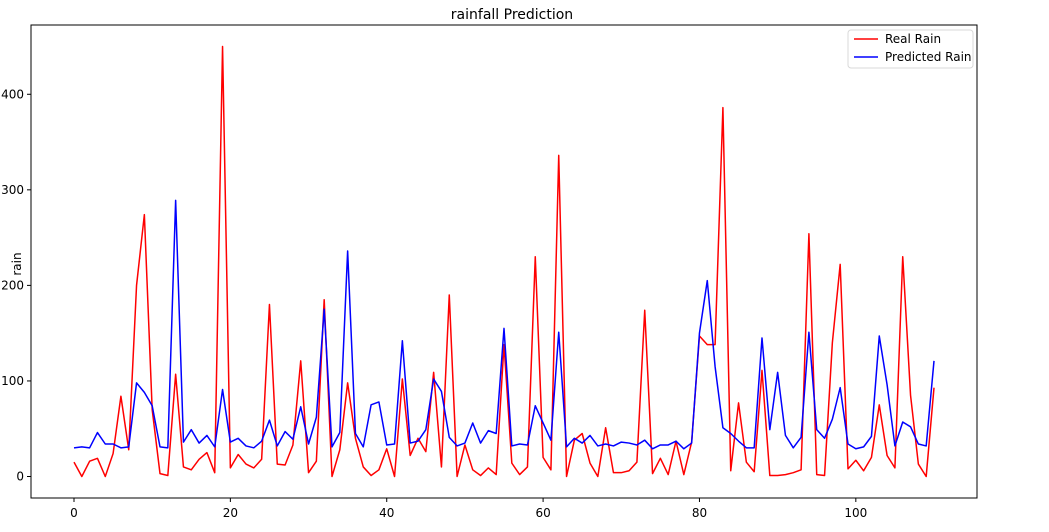 This screenshot has height=532, width=1049. I want to click on y-tick-label: 300, so click(12, 190).